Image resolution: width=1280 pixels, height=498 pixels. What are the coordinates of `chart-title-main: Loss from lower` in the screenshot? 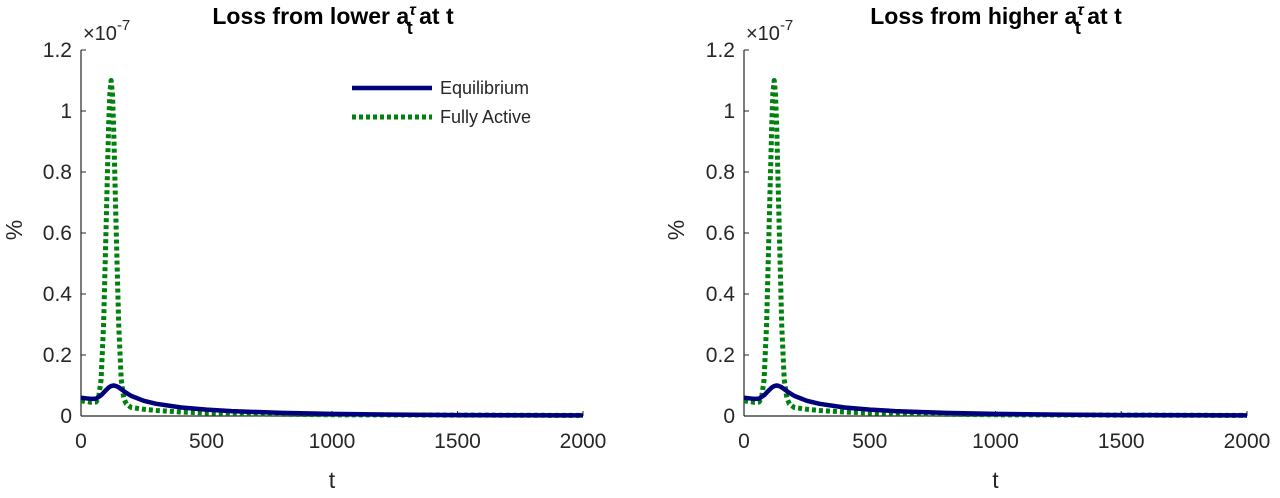 It's located at (304, 16).